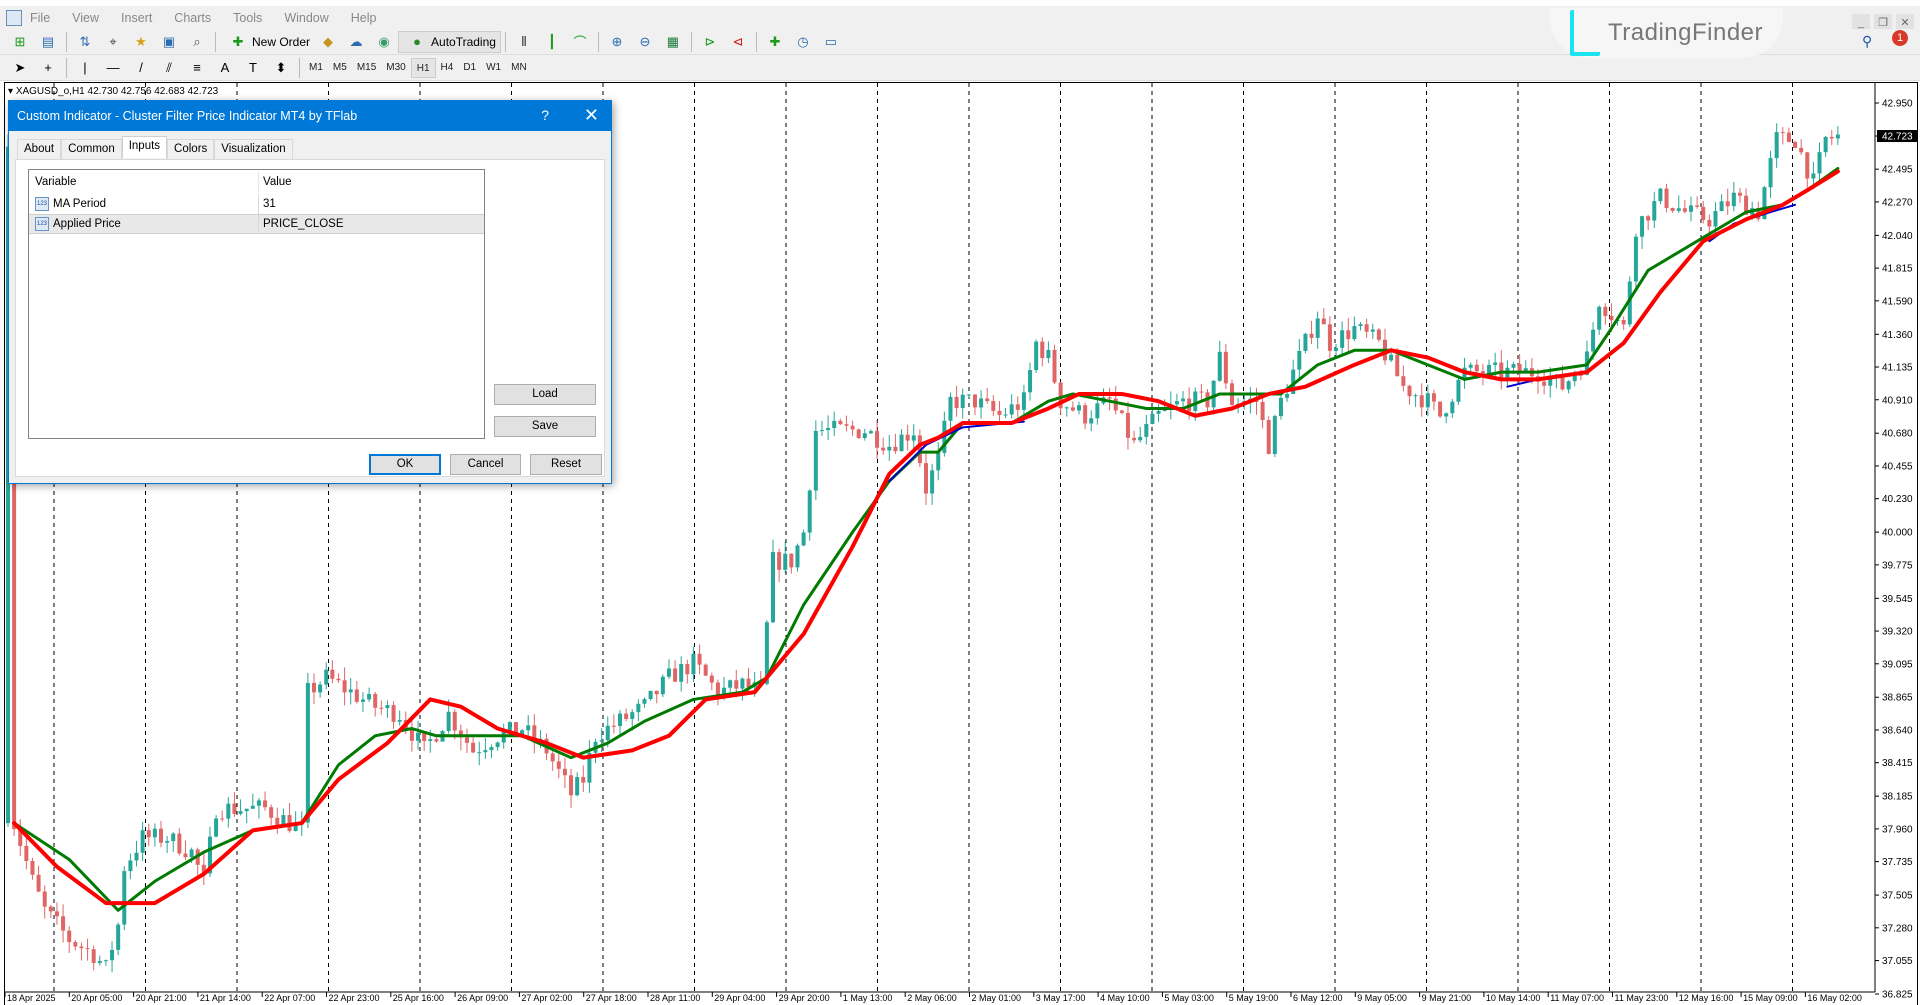 This screenshot has width=1920, height=1005. I want to click on help-button: ?, so click(545, 115).